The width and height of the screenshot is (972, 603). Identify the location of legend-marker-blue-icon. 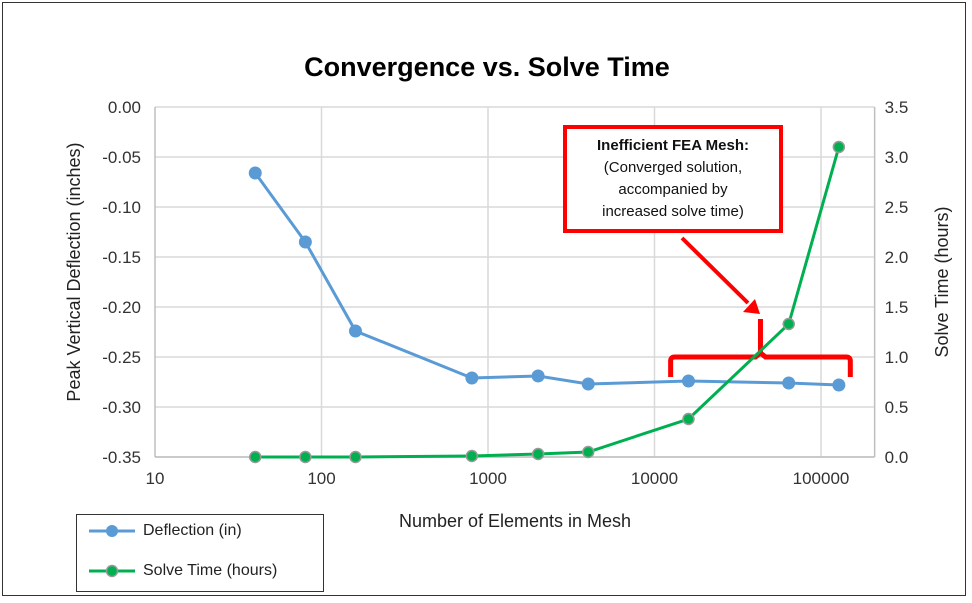
(112, 531).